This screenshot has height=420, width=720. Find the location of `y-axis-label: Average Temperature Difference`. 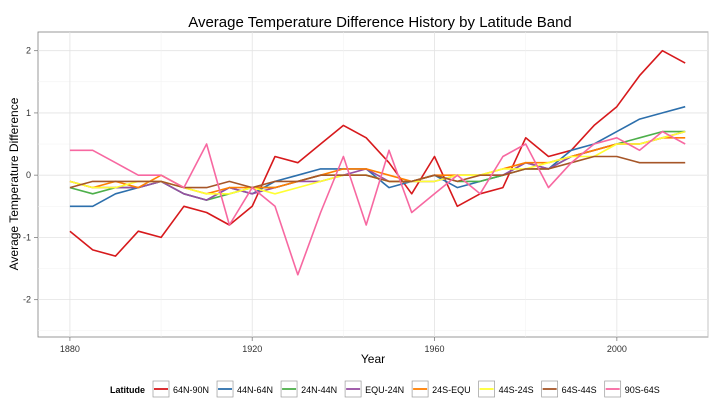

y-axis-label: Average Temperature Difference is located at coordinates (14, 183).